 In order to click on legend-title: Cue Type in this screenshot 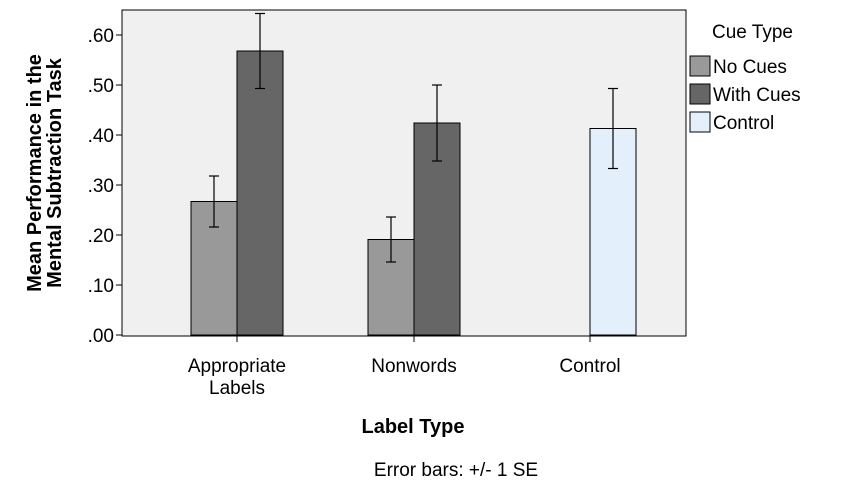, I will do `click(752, 32)`.